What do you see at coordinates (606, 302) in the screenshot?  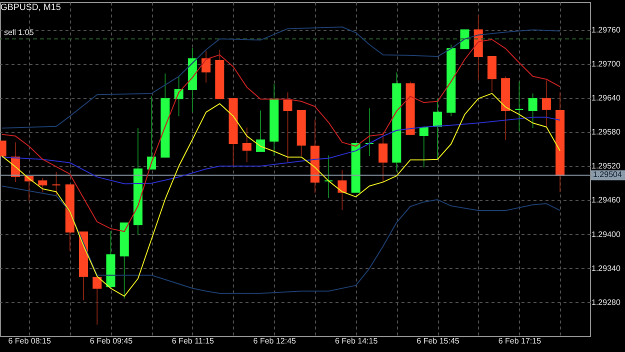 I see `y-tick-label: 1.29280` at bounding box center [606, 302].